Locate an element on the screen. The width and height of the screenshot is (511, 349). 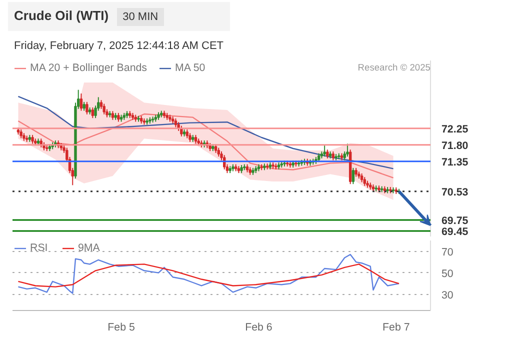
legend-label: 9MA is located at coordinates (89, 248).